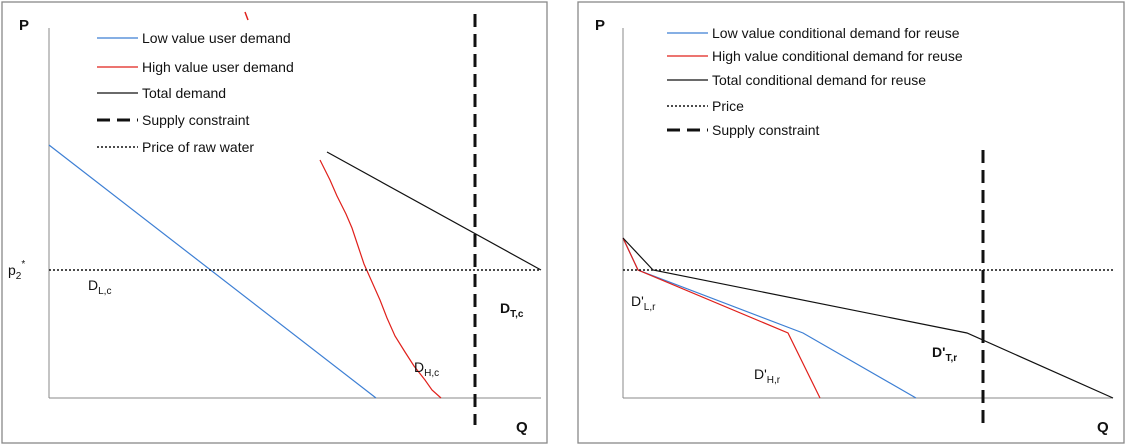  What do you see at coordinates (380, 279) in the screenshot?
I see `left-high-demand-curve` at bounding box center [380, 279].